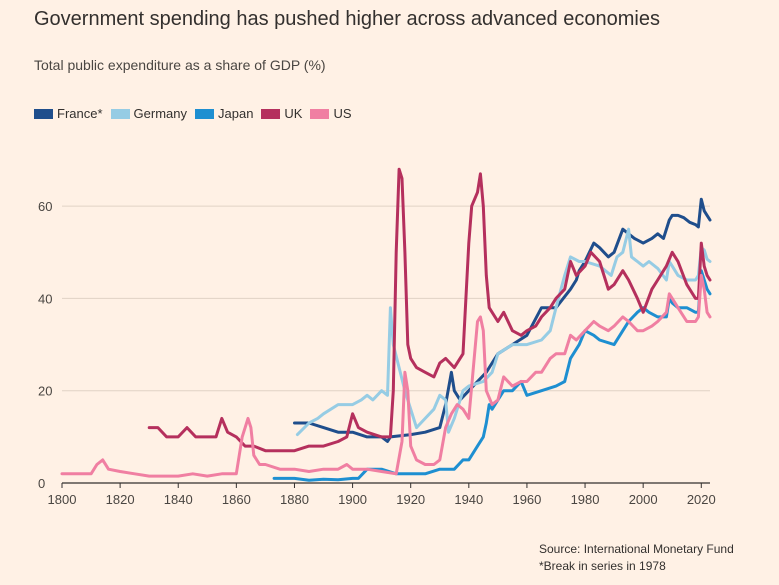  What do you see at coordinates (701, 499) in the screenshot?
I see `x-tick-label: 2020` at bounding box center [701, 499].